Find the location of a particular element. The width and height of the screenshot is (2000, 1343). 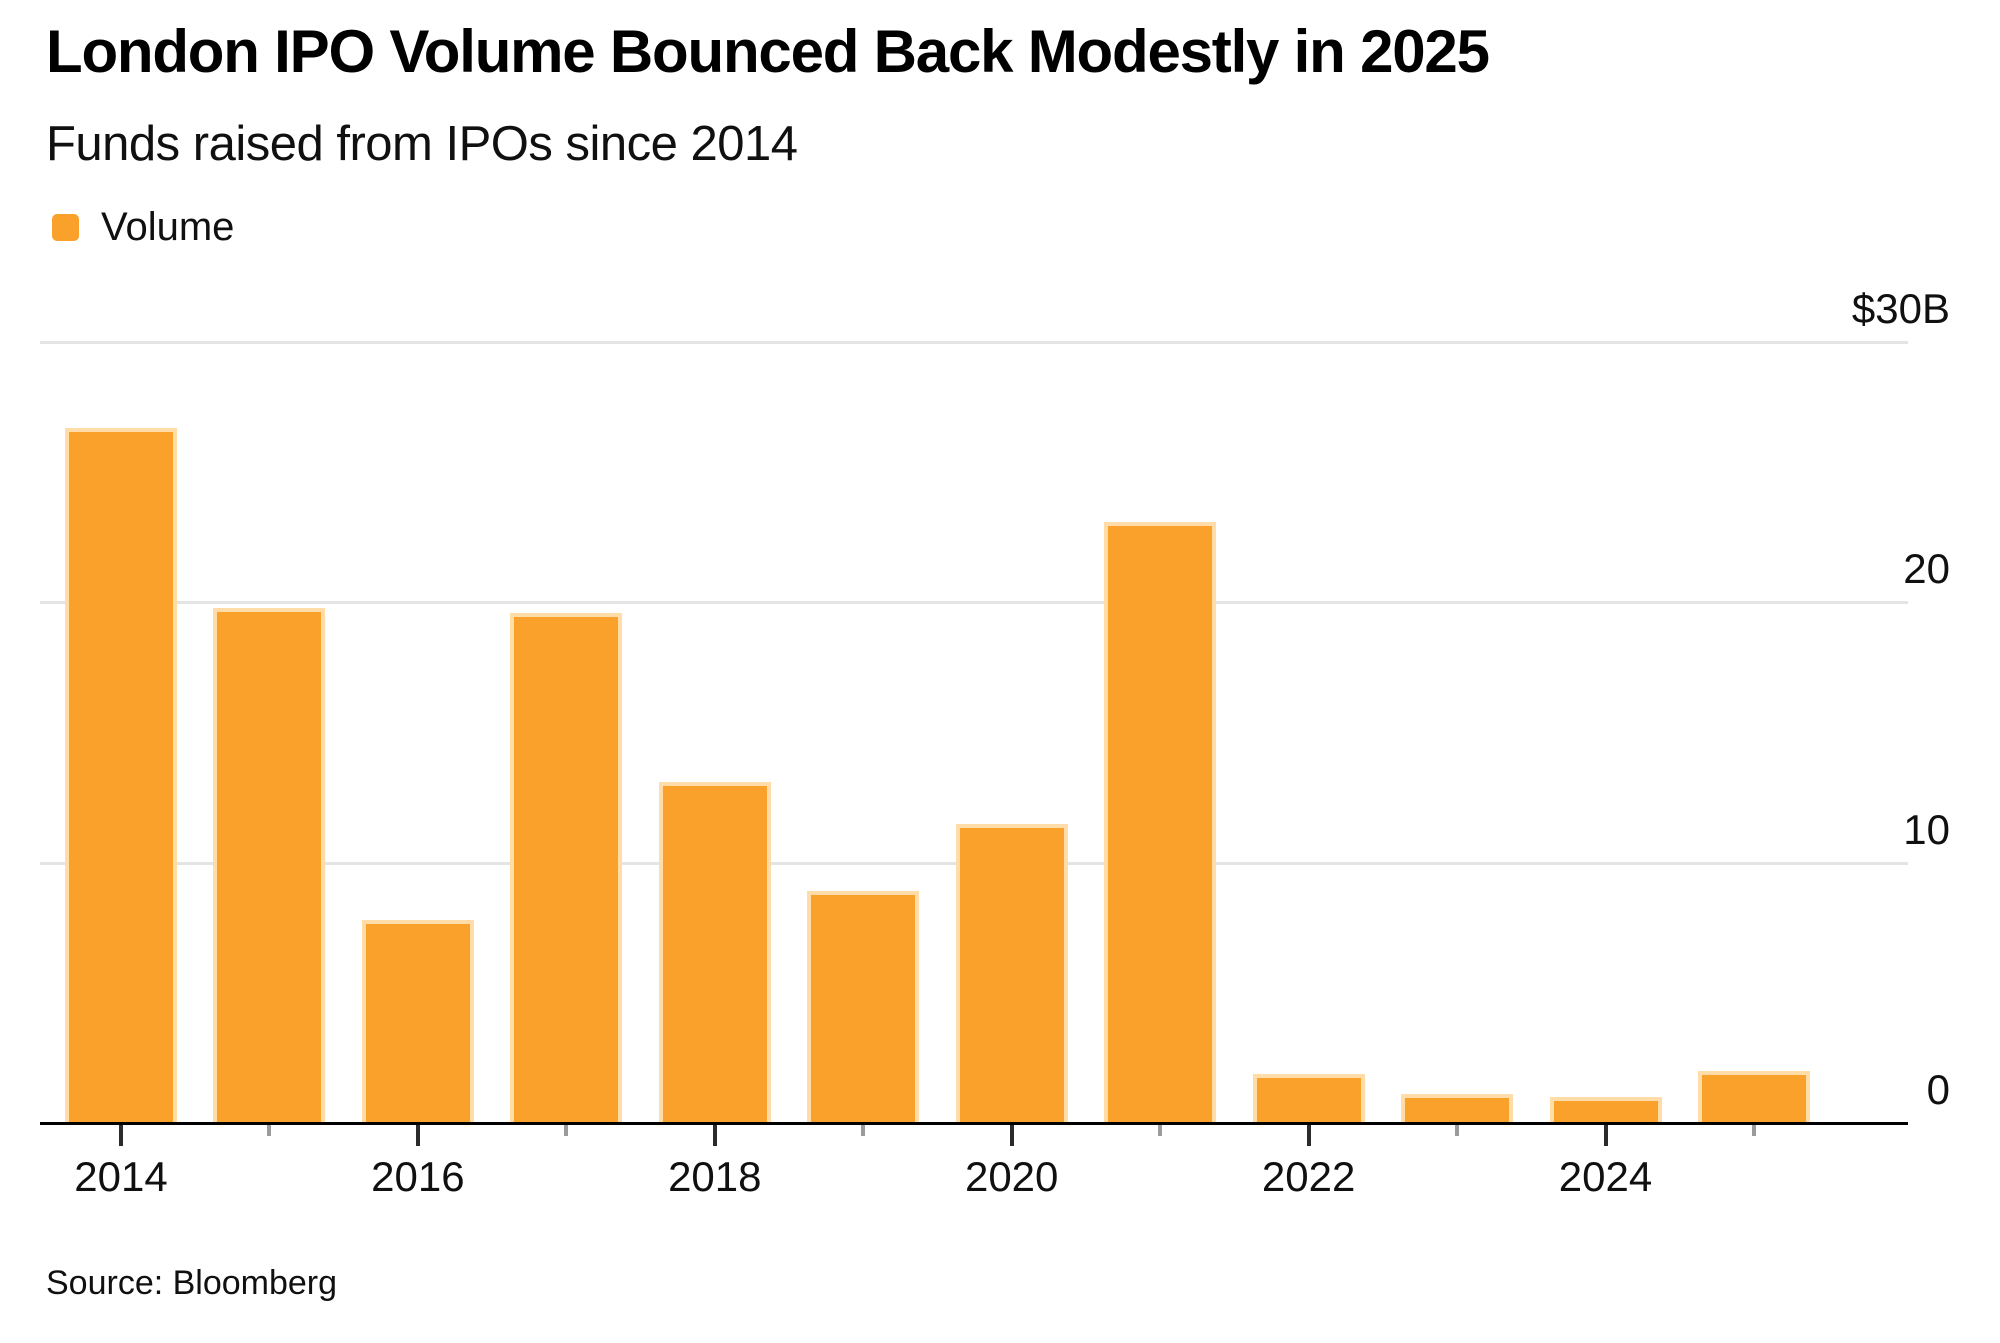

bar-2021 is located at coordinates (1160, 823).